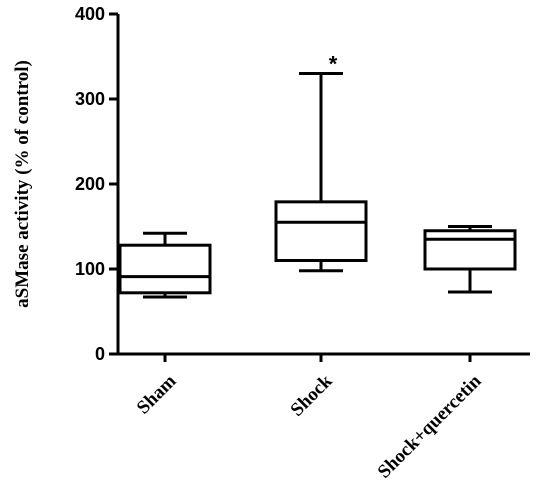 The height and width of the screenshot is (504, 550). I want to click on box-sham, so click(165, 265).